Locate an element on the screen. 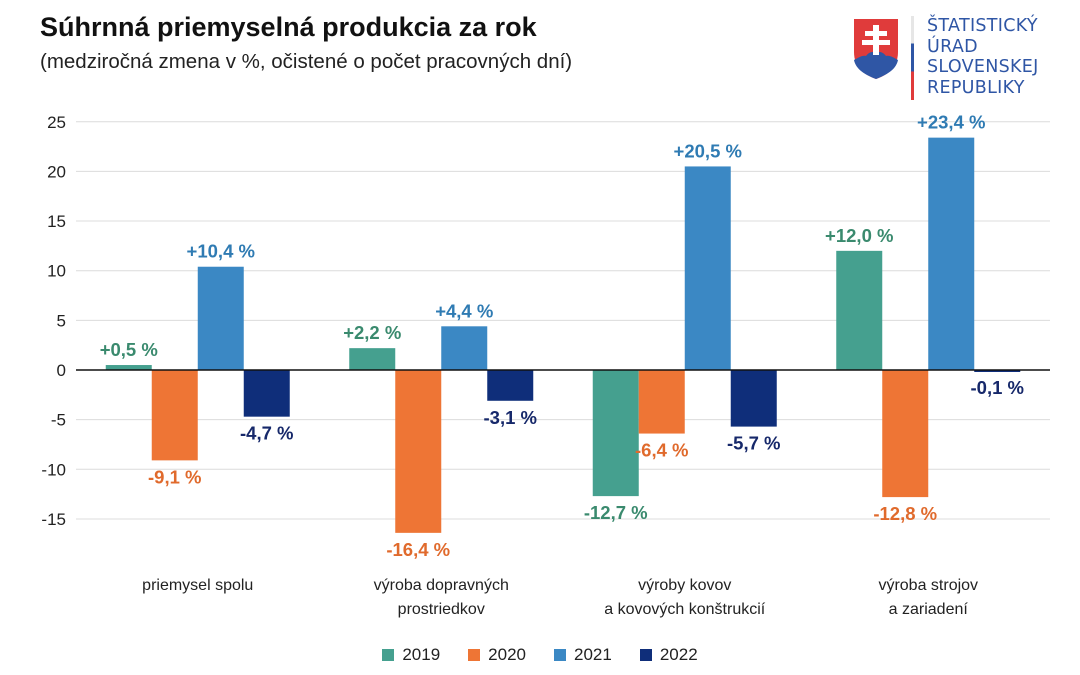 The width and height of the screenshot is (1080, 675). data-label-2022: -5,7 % is located at coordinates (753, 443).